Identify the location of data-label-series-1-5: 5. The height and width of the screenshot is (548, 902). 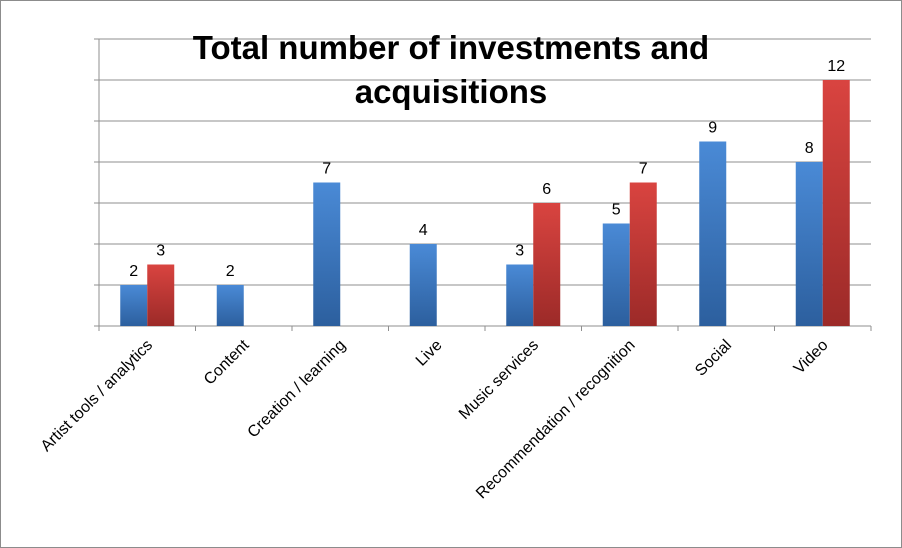
(616, 210).